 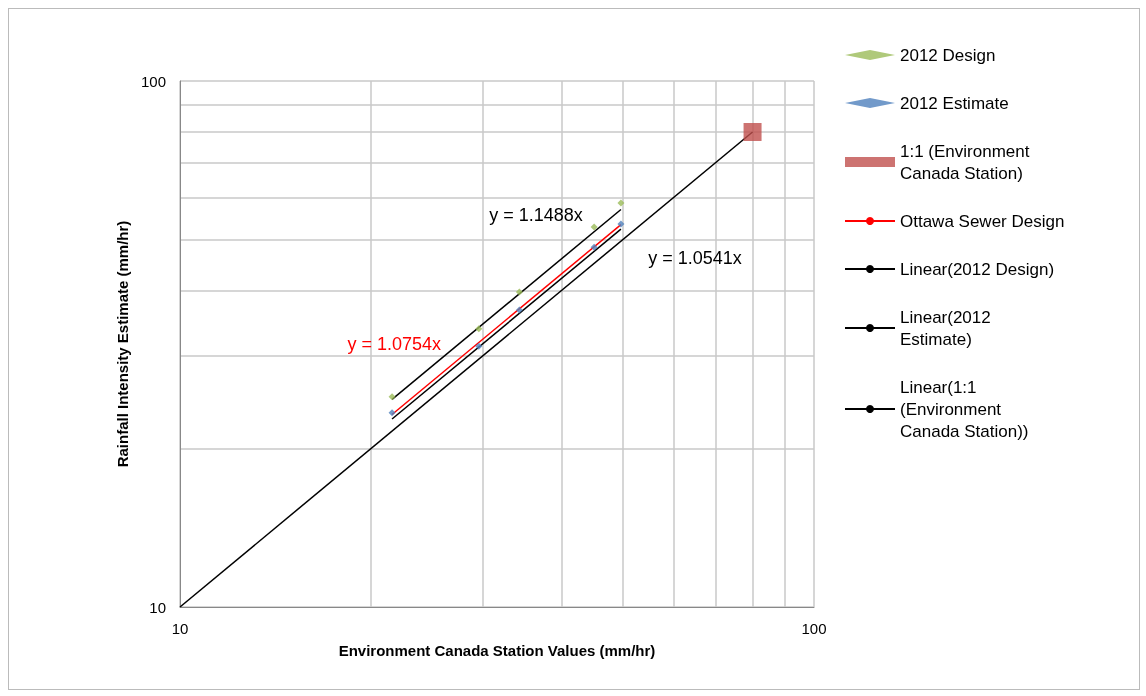 I want to click on legend-label: 2012 Design, so click(x=948, y=55).